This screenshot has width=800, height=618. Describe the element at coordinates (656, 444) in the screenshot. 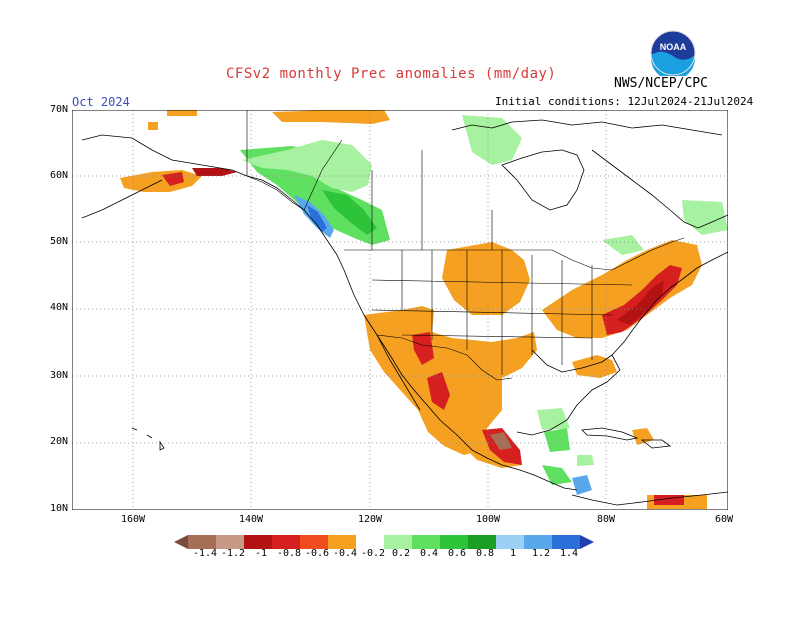

I see `coast-hispaniola` at that location.